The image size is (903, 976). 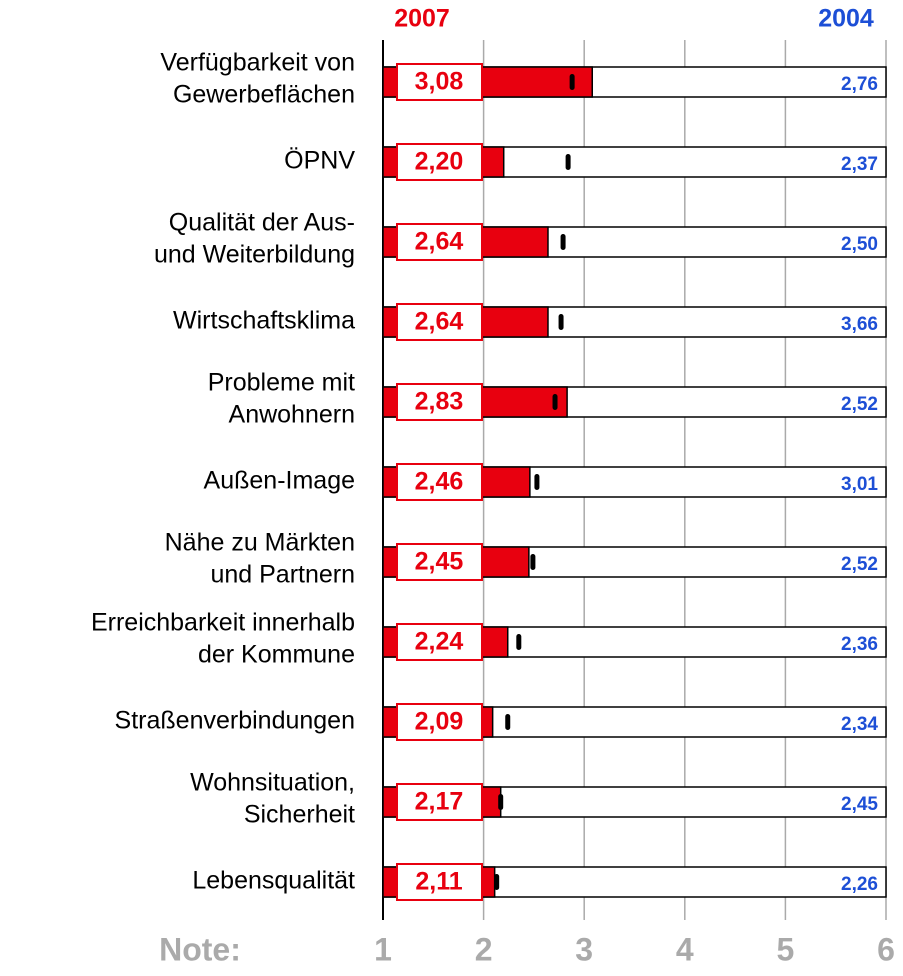 I want to click on value-label-2004: 2,34, so click(x=859, y=724).